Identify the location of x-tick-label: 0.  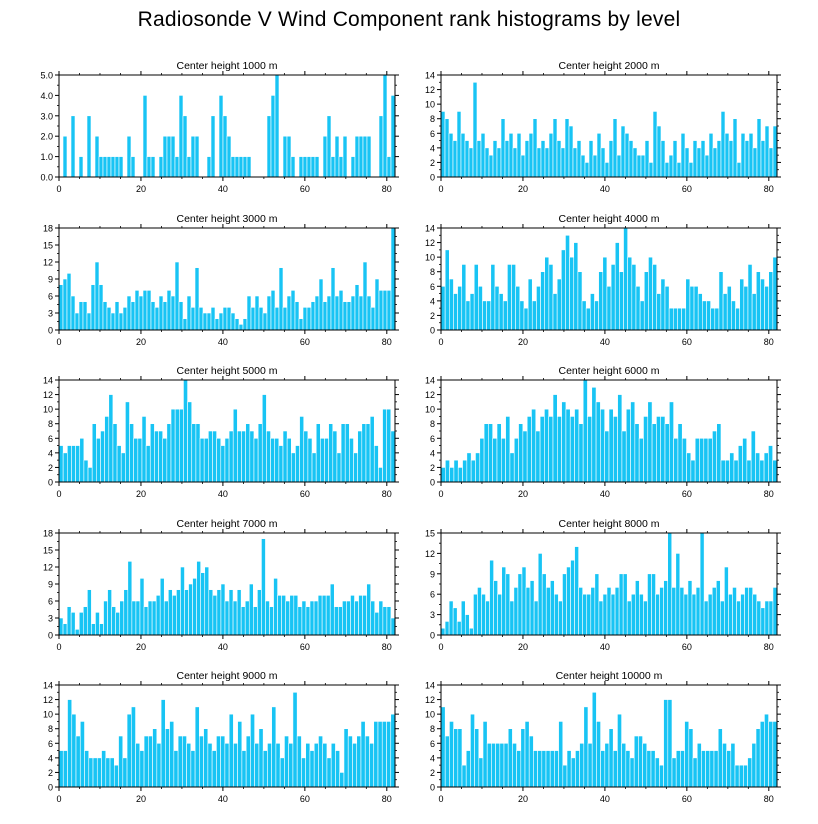
(58, 342).